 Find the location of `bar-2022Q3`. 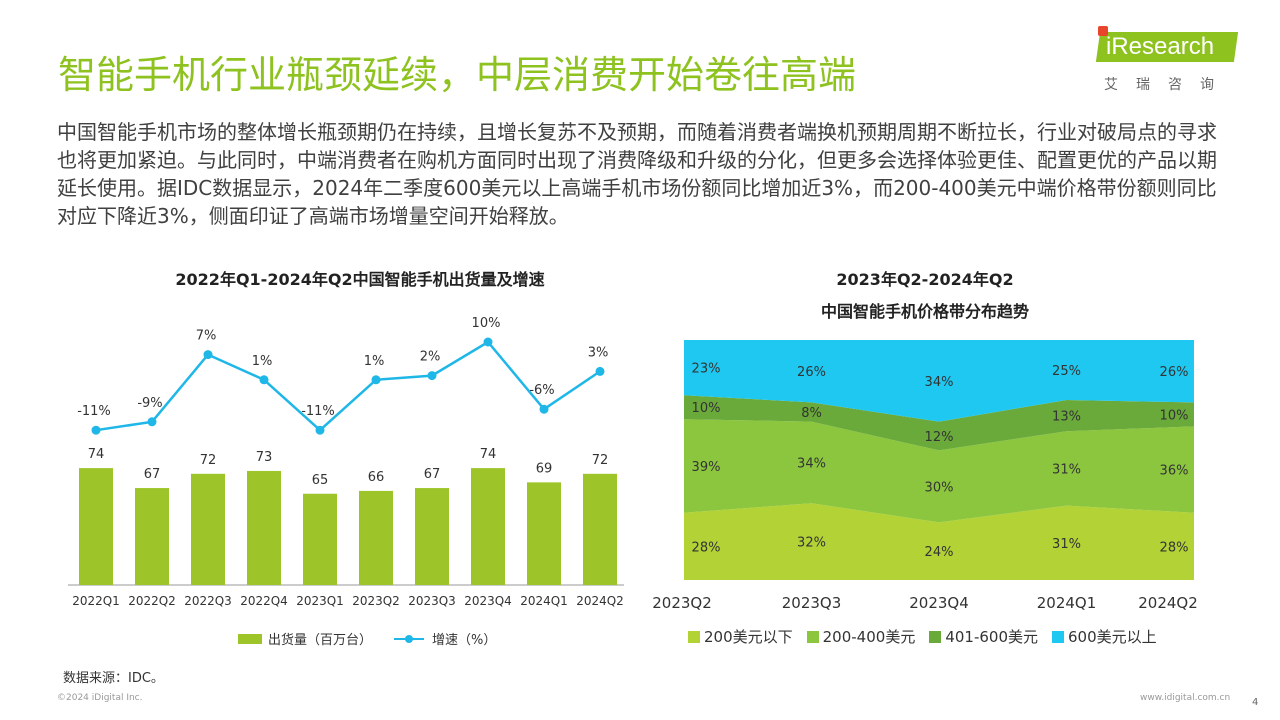

bar-2022Q3 is located at coordinates (208, 529).